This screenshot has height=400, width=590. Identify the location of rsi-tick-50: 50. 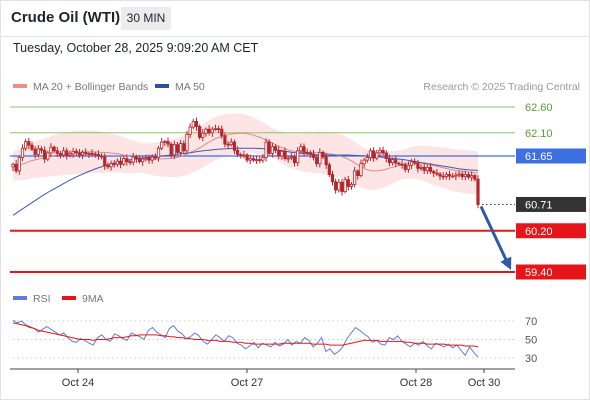
(531, 341).